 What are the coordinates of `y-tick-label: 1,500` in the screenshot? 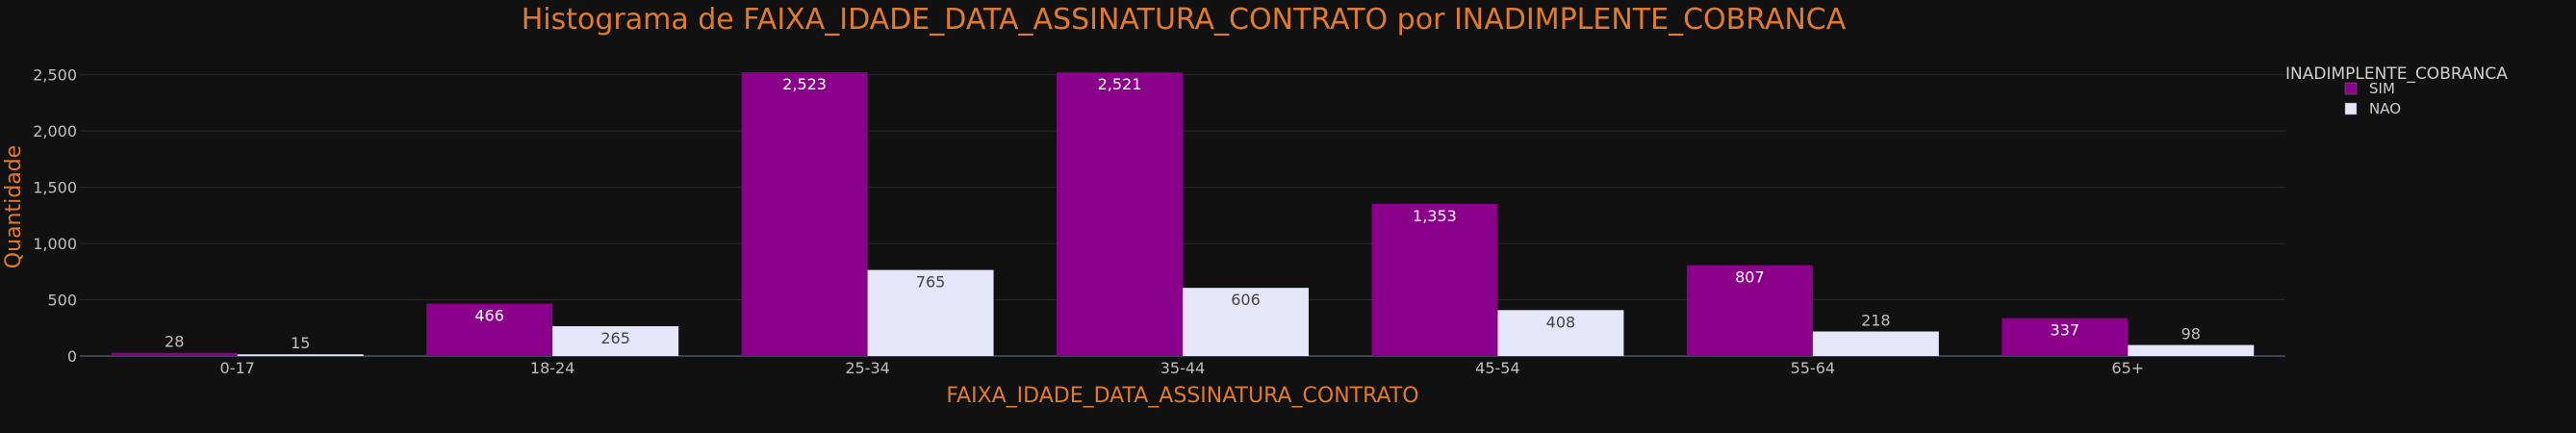 It's located at (55, 188).